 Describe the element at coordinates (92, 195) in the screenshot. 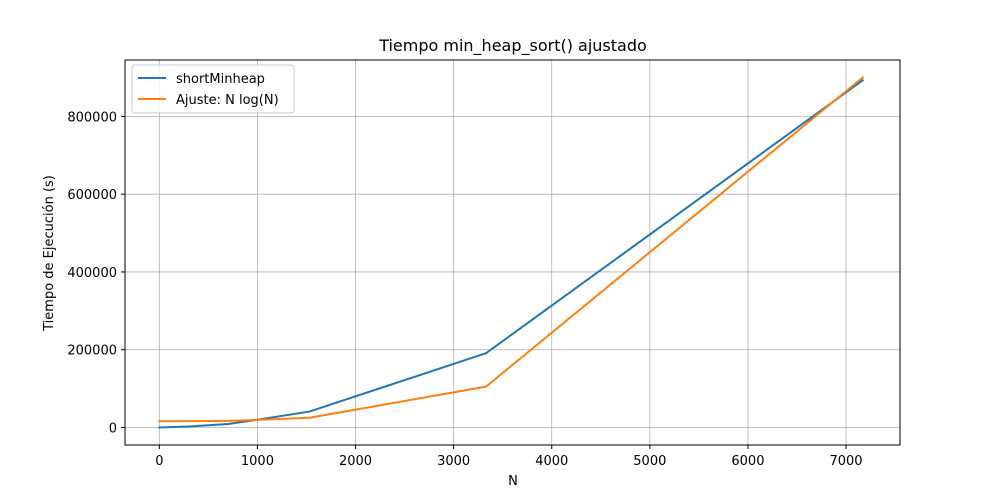

I see `y-tick-label: 600000` at that location.